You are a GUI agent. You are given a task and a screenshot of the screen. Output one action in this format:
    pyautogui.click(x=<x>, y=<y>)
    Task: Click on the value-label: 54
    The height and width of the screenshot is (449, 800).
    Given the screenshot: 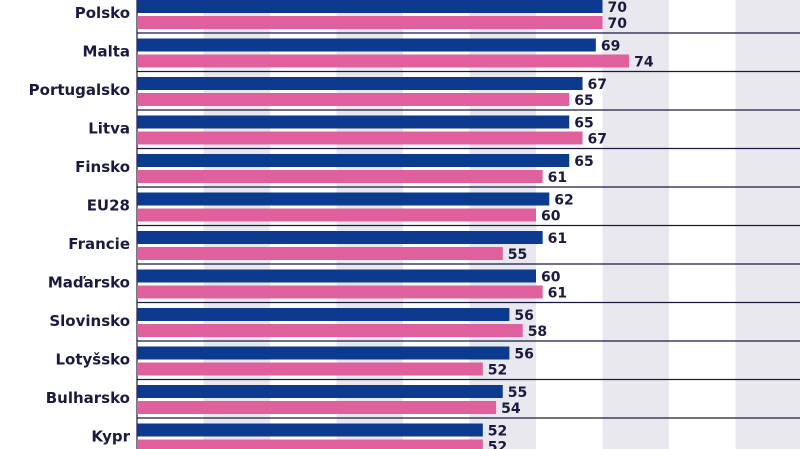 What is the action you would take?
    pyautogui.click(x=511, y=409)
    